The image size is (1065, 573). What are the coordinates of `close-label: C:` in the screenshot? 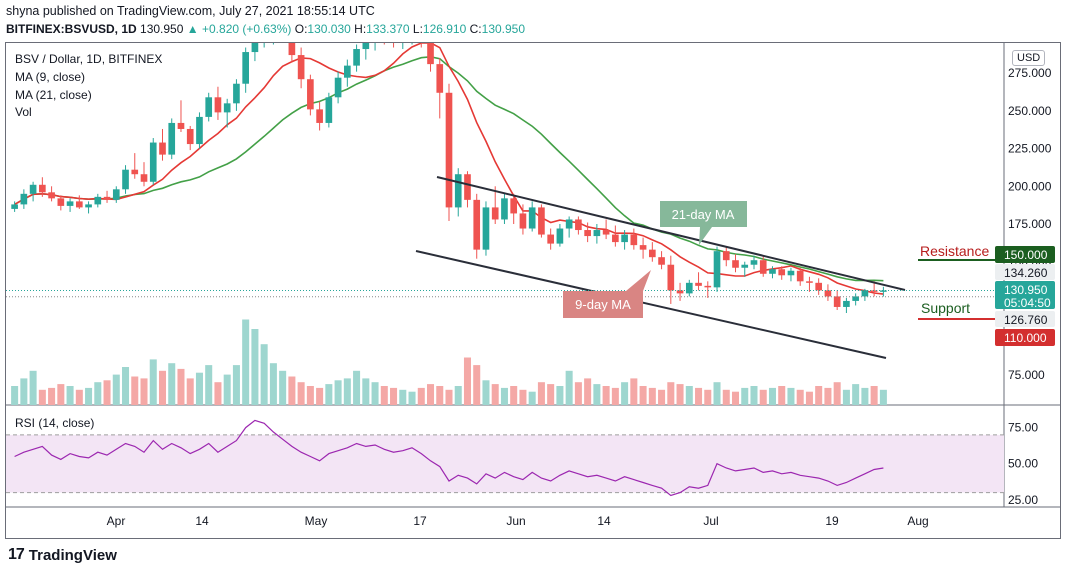 It's located at (475, 29).